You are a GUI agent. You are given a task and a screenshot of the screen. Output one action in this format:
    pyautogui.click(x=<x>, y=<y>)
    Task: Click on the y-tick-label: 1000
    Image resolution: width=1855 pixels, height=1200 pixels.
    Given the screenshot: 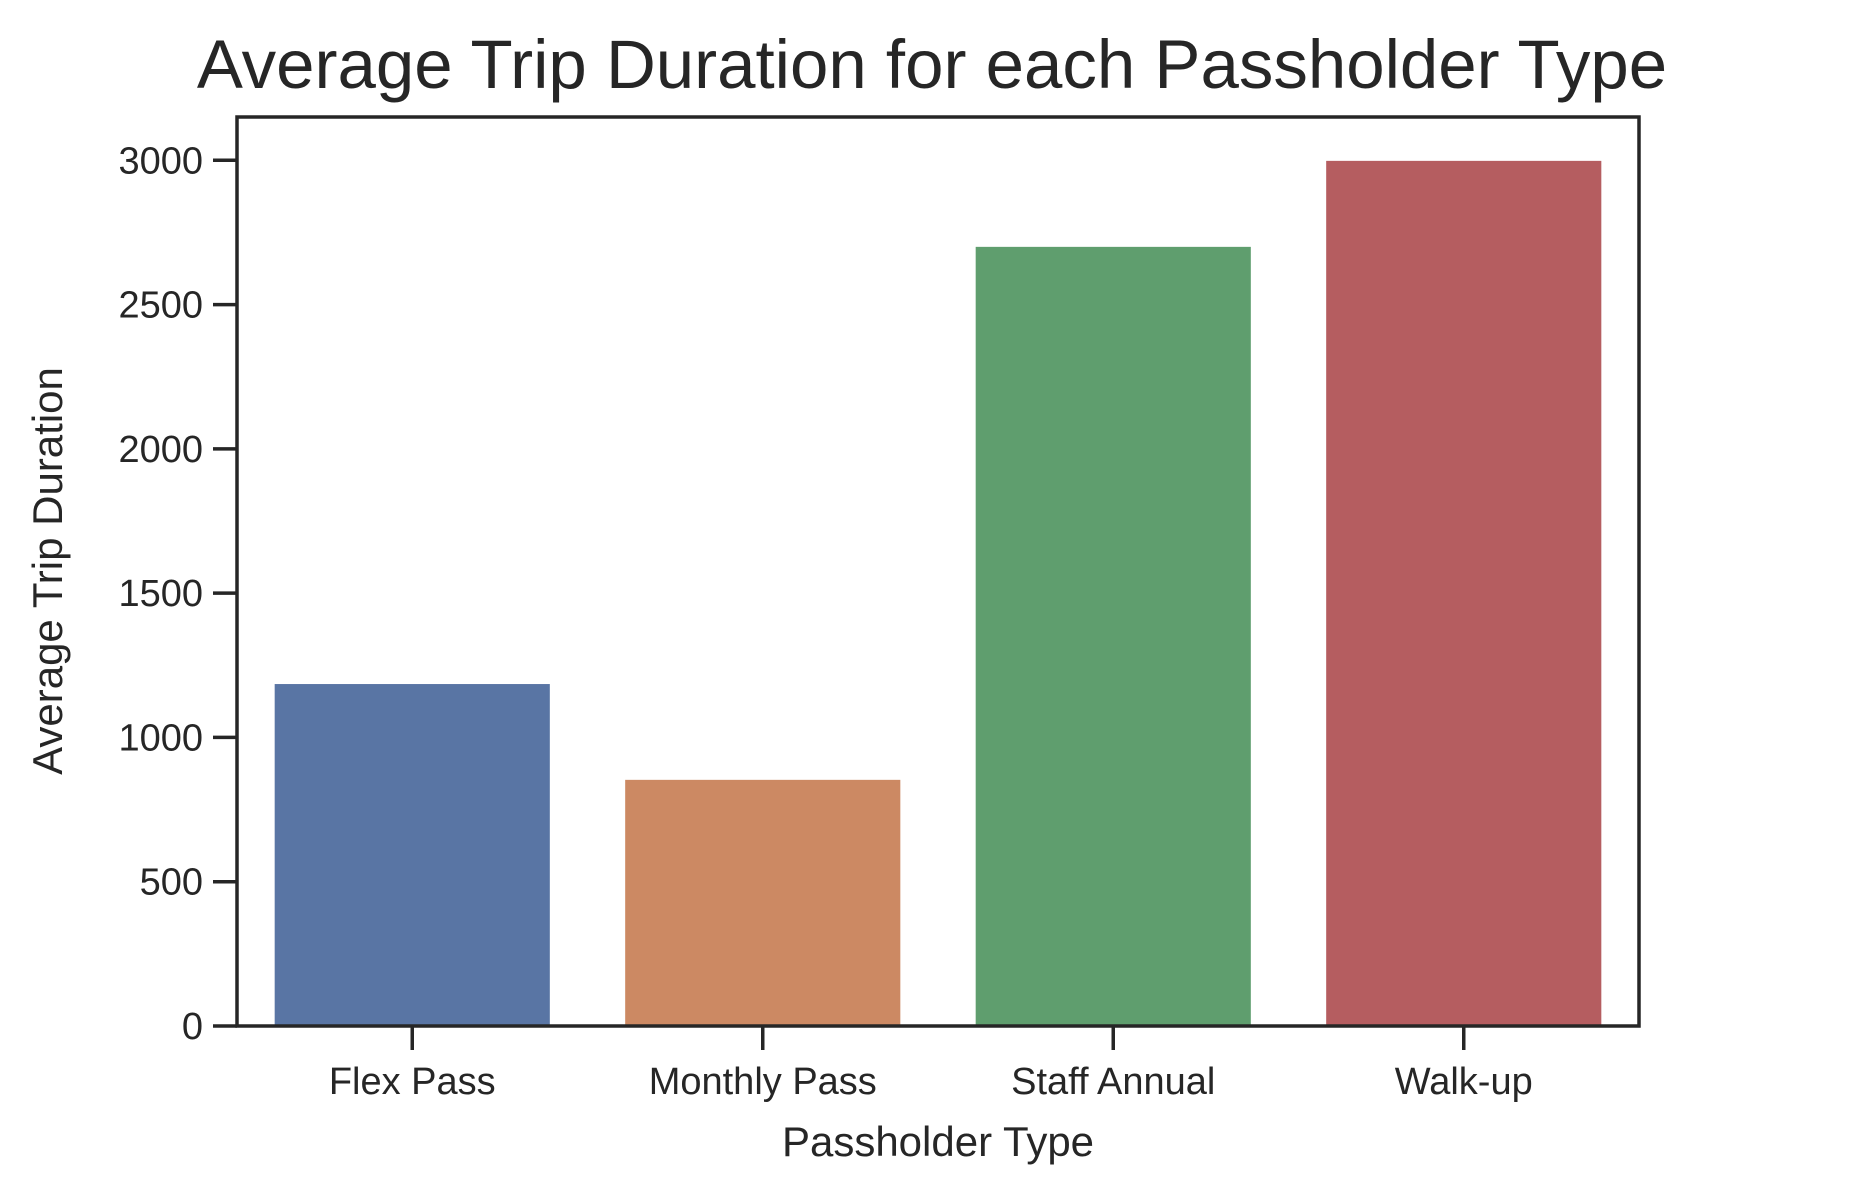 What is the action you would take?
    pyautogui.click(x=160, y=738)
    